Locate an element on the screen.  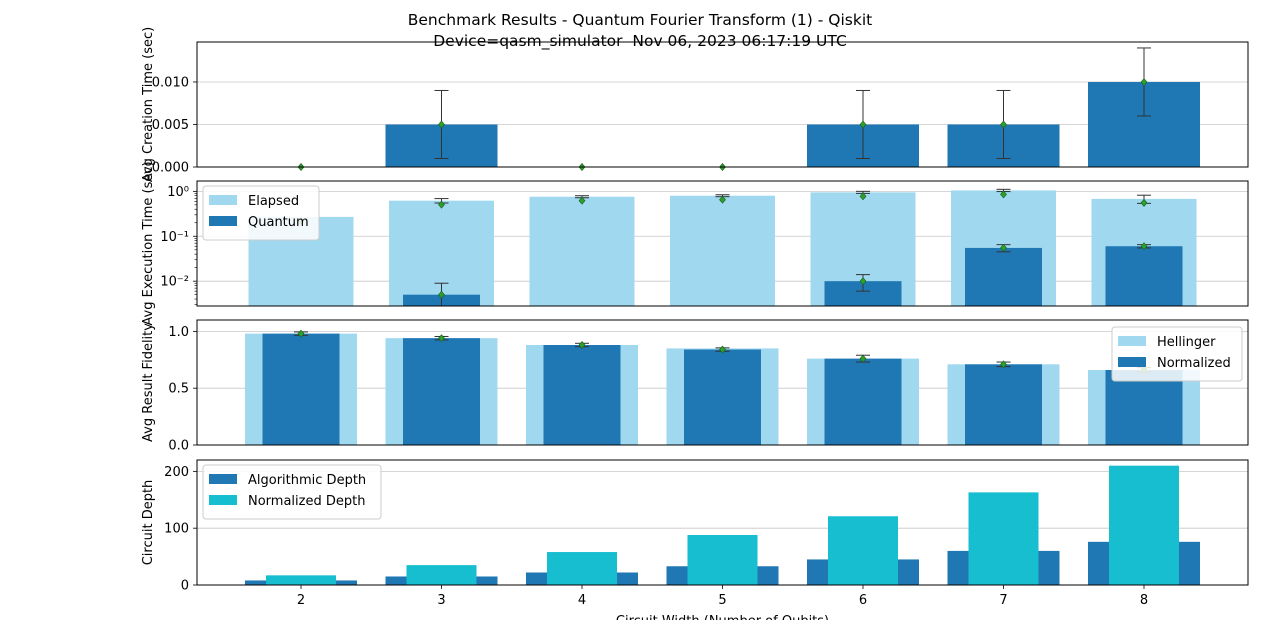
depth-legend-label: Algorithmic Depth is located at coordinates (307, 480).